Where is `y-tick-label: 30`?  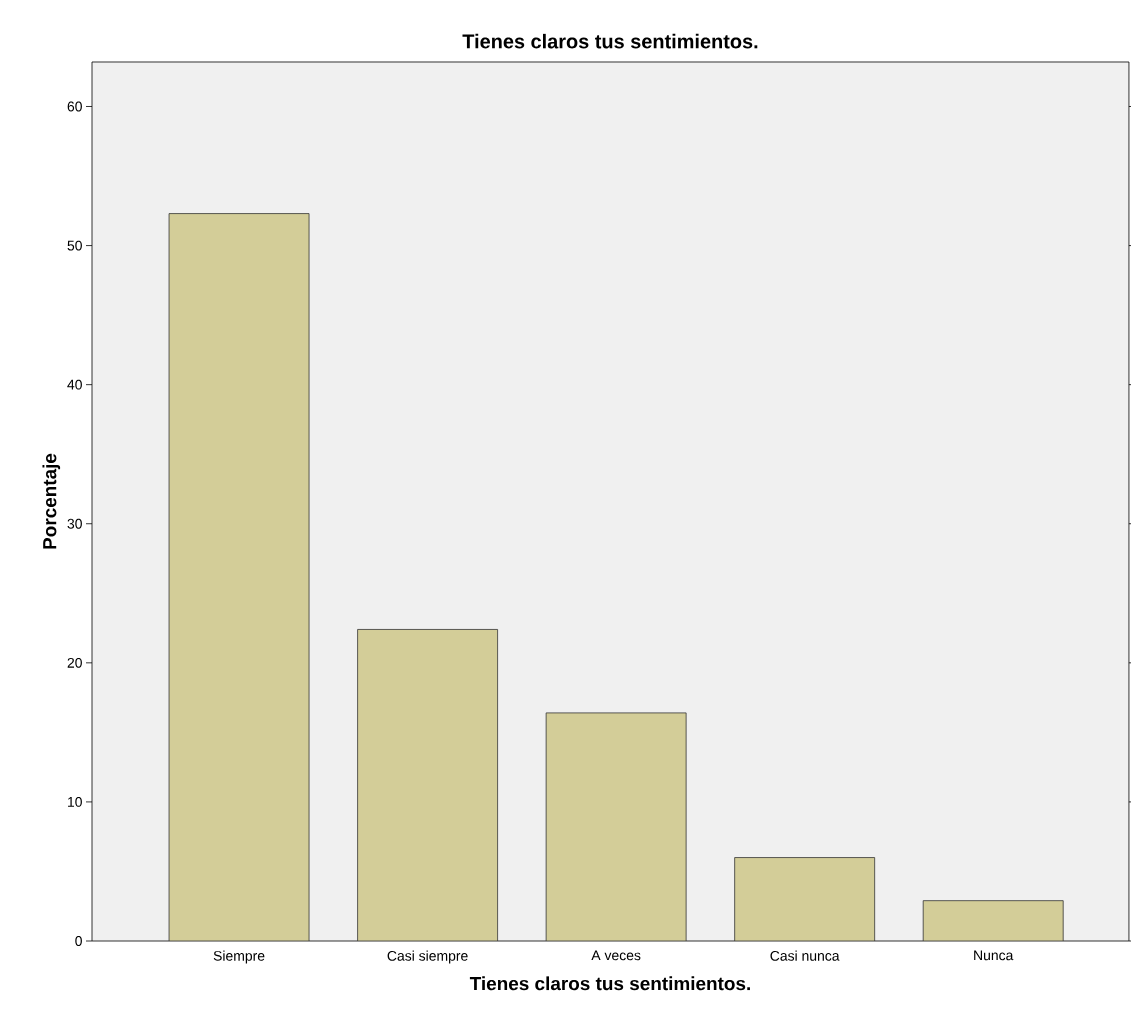 y-tick-label: 30 is located at coordinates (74, 523).